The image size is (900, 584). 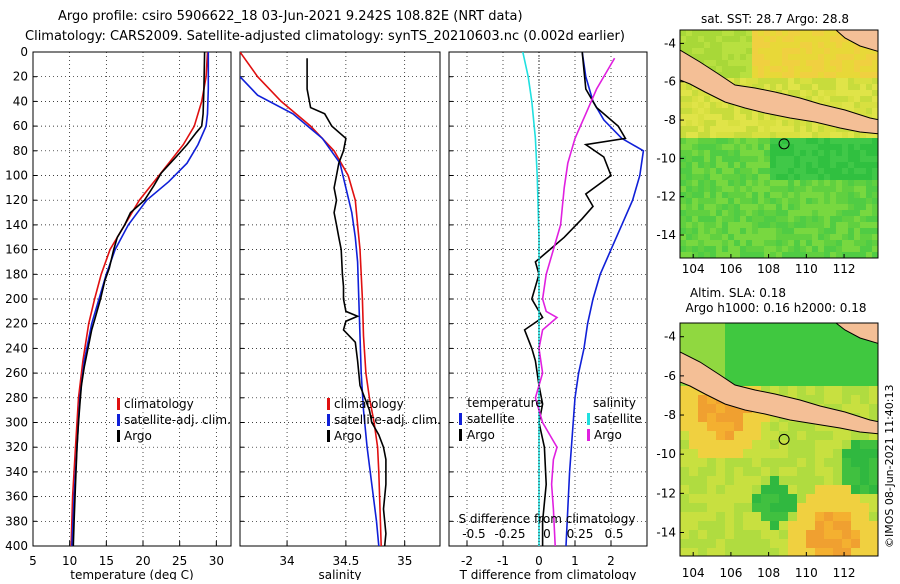 I want to click on top-tick-label: -0.5, so click(x=473, y=534).